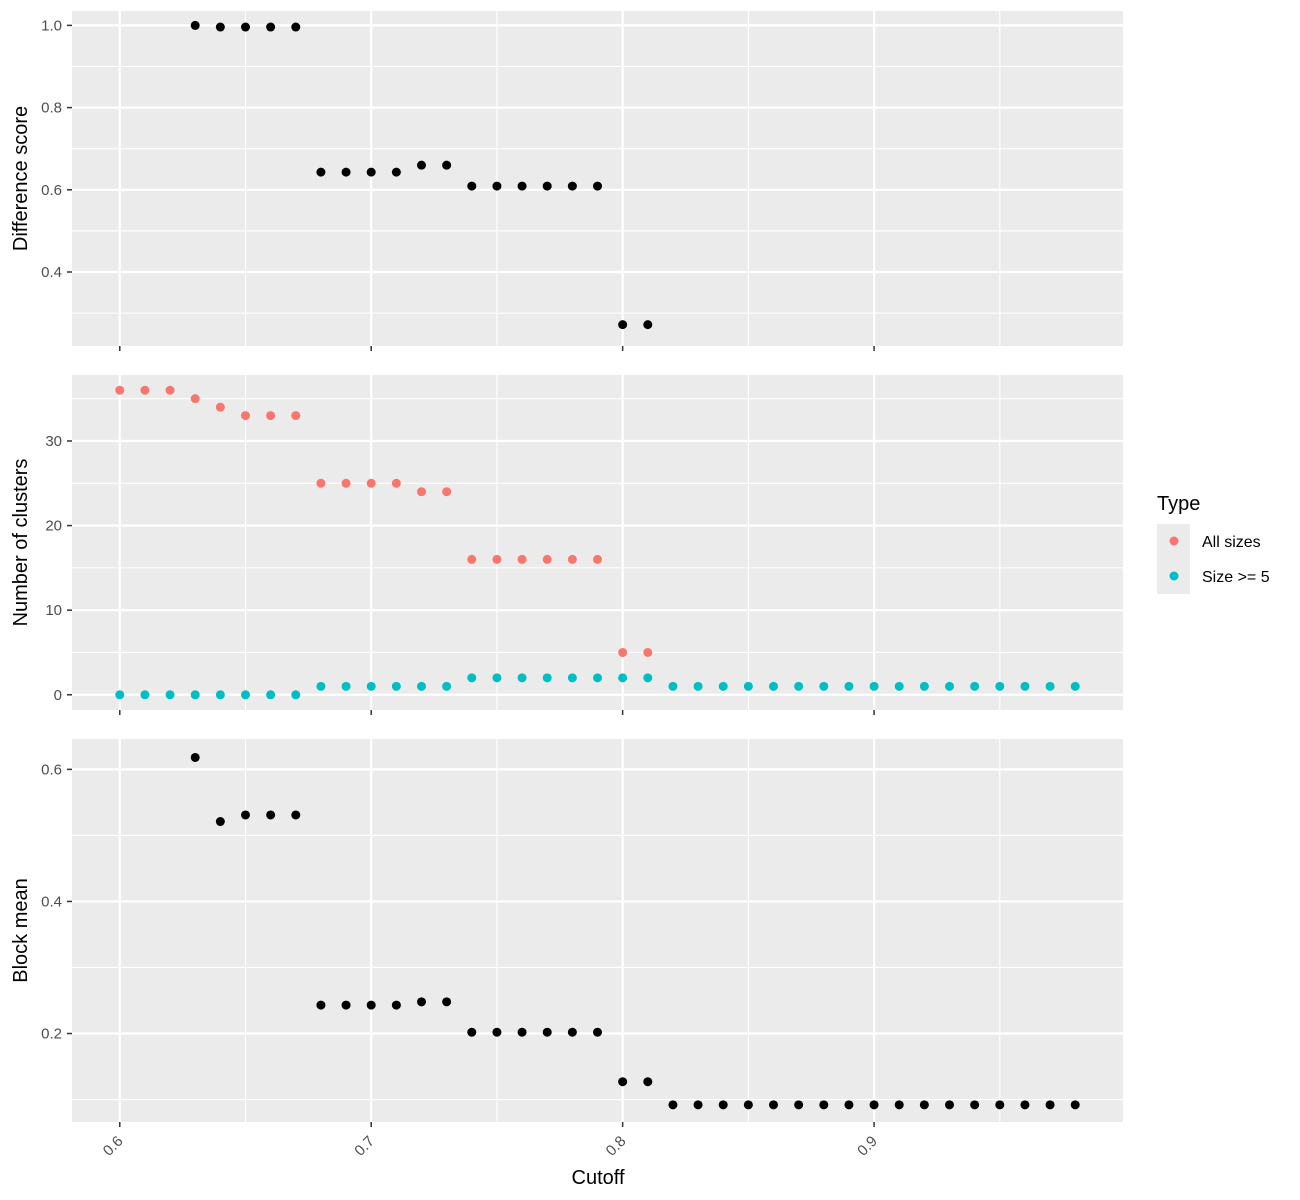 Image resolution: width=1300 pixels, height=1200 pixels. What do you see at coordinates (421, 175) in the screenshot?
I see `series-difference` at bounding box center [421, 175].